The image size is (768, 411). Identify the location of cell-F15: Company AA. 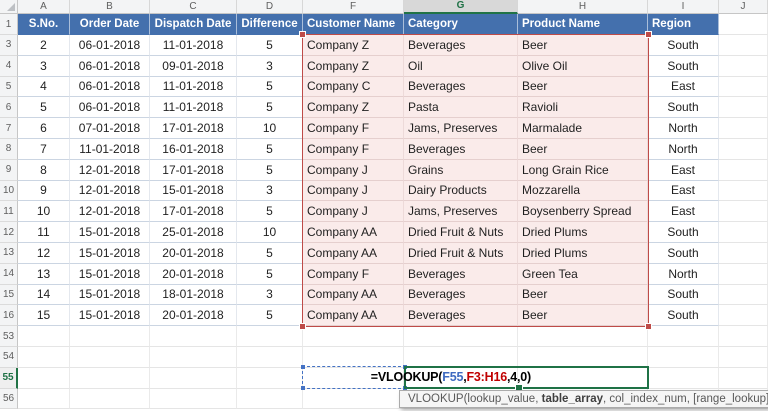
(353, 295).